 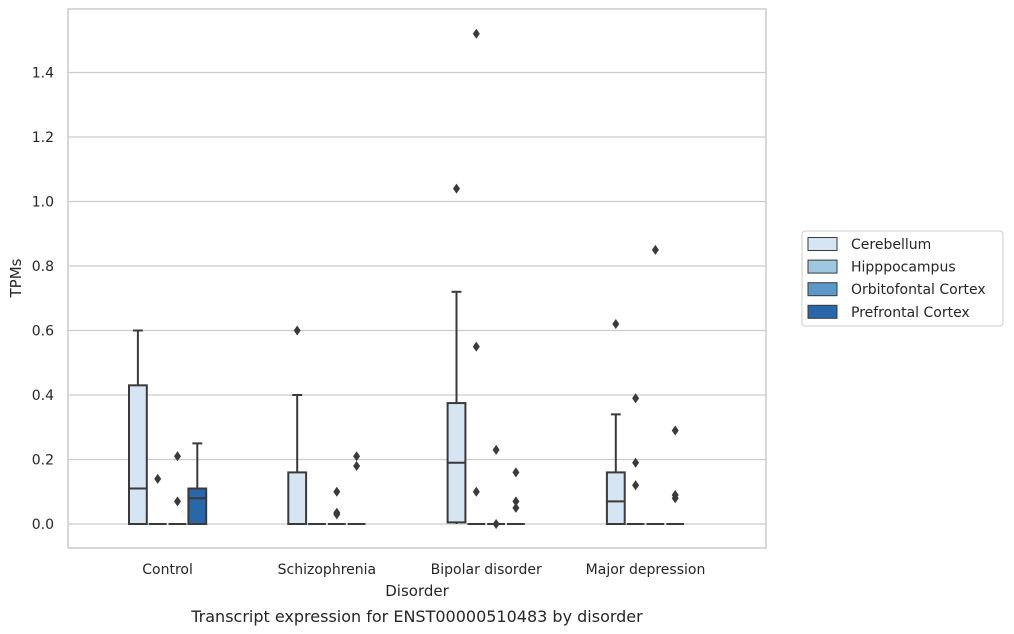 What do you see at coordinates (891, 245) in the screenshot?
I see `legend-label: Cerebellum` at bounding box center [891, 245].